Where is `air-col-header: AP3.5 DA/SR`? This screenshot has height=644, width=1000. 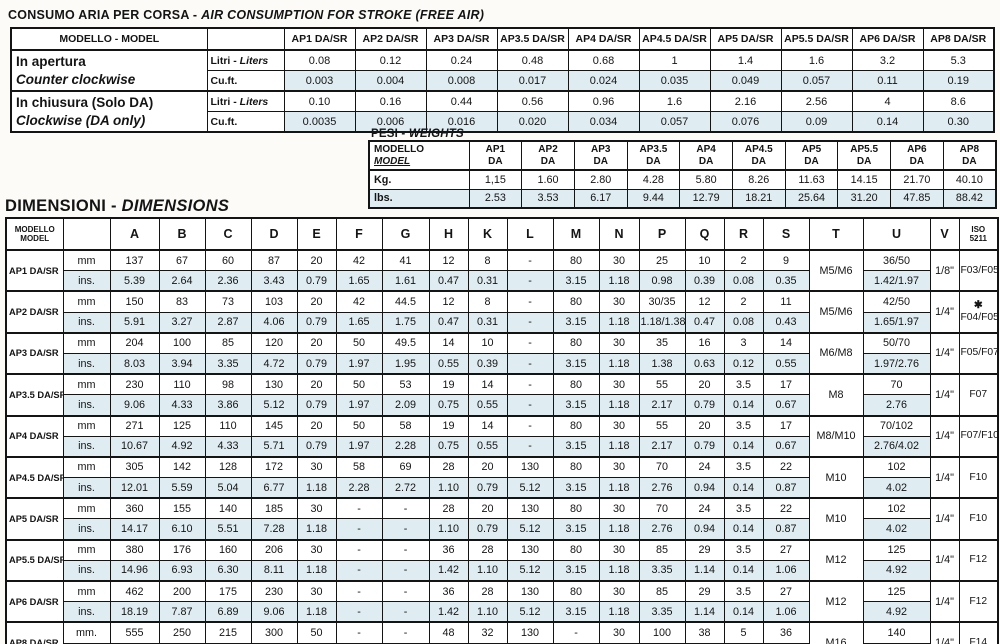 air-col-header: AP3.5 DA/SR is located at coordinates (532, 39).